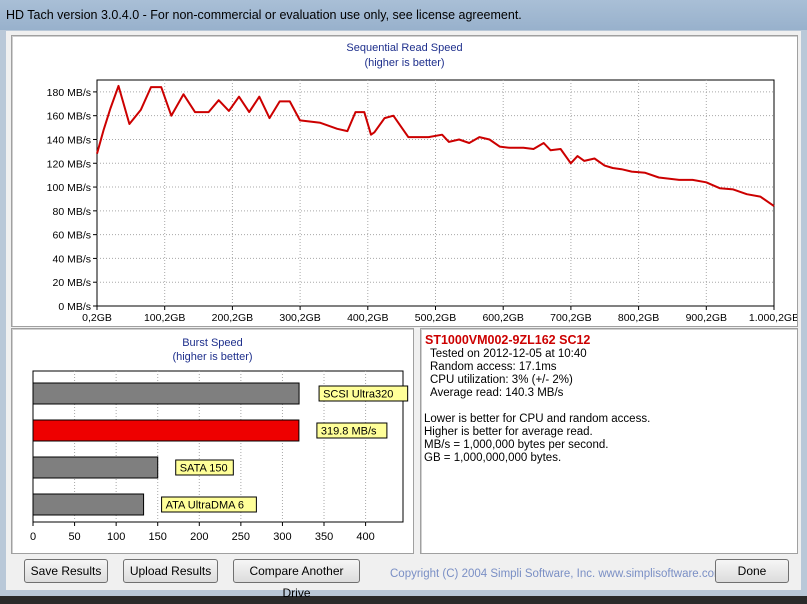 This screenshot has width=807, height=604. Describe the element at coordinates (33, 537) in the screenshot. I see `burst-x-tick-label: 0` at that location.